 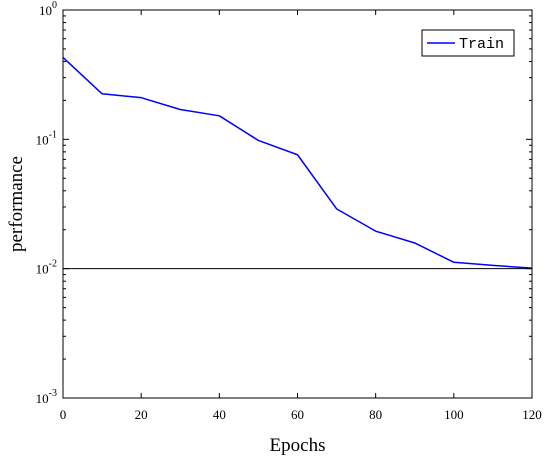 I want to click on x-tick-label: 80, so click(x=375, y=414).